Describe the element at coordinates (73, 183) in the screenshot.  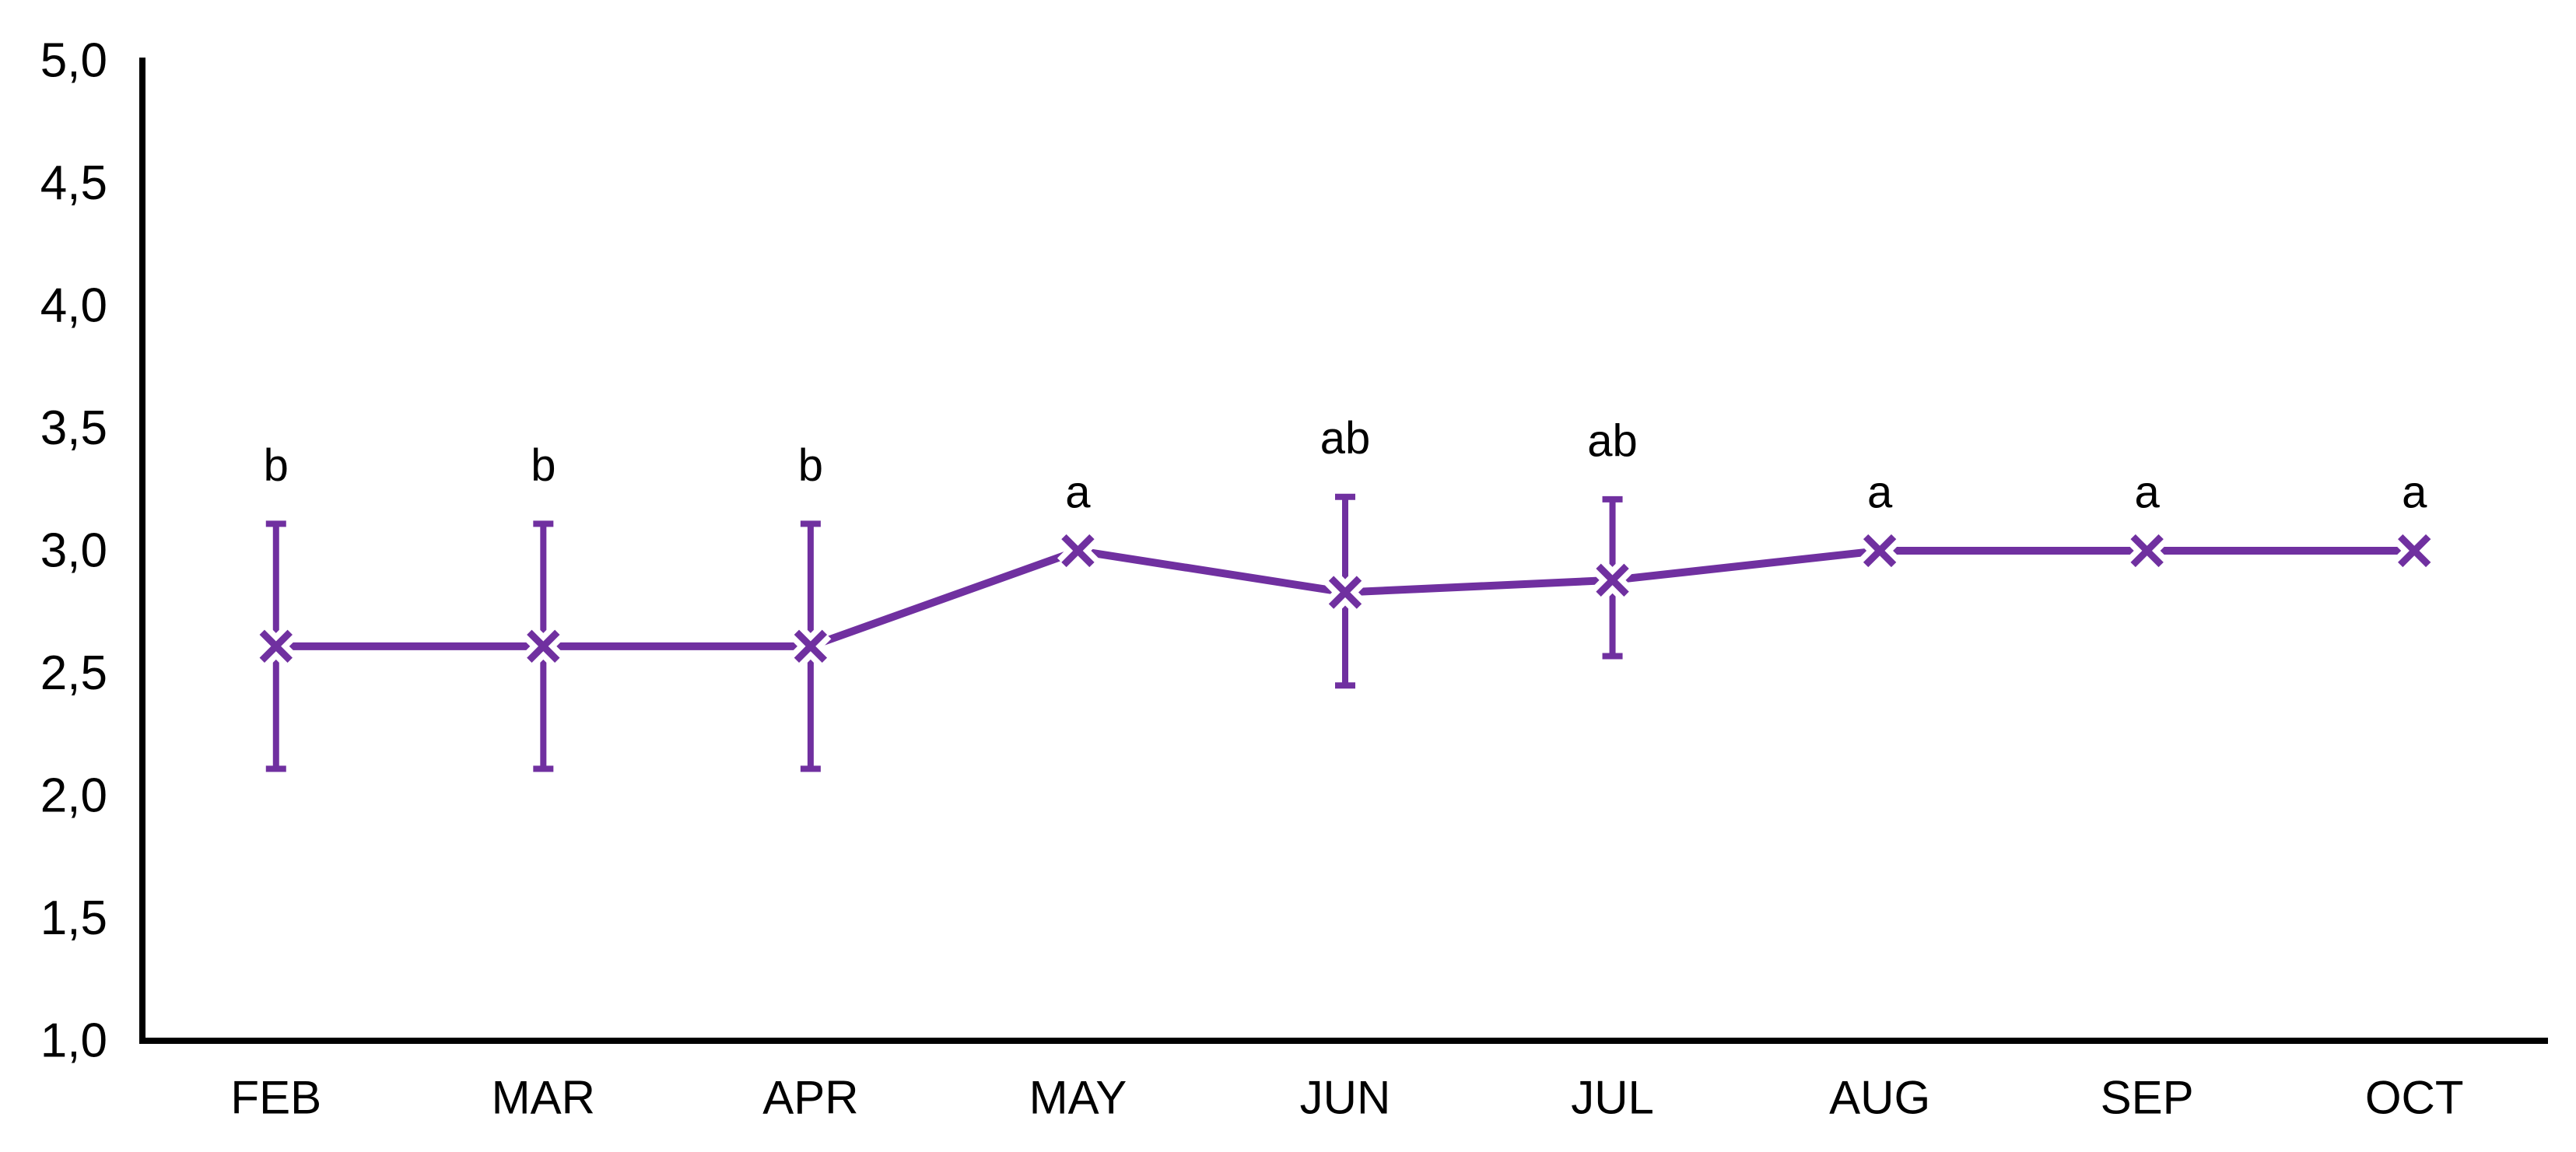
I see `y-tick-label: 4,5` at that location.